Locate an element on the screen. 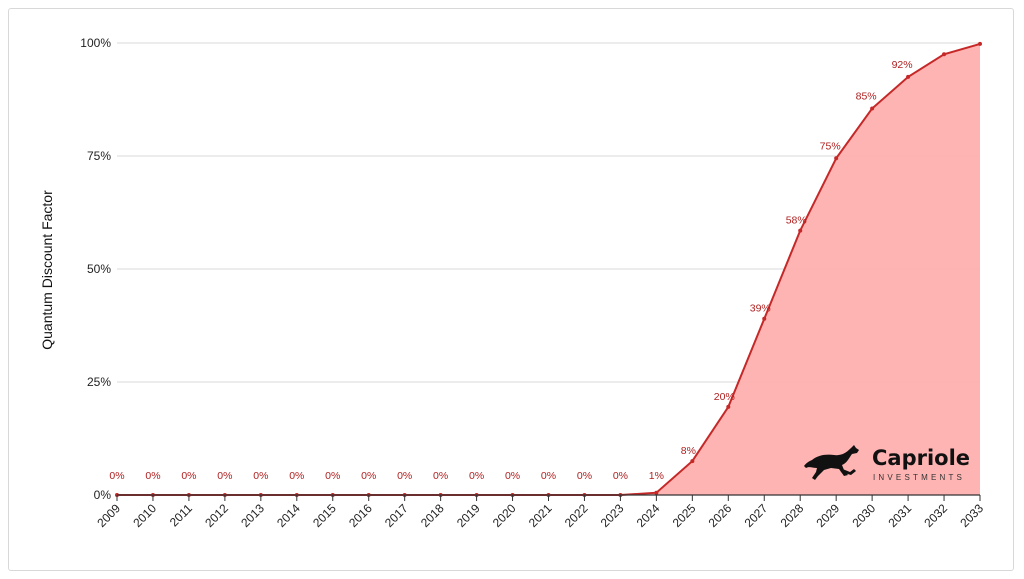 The height and width of the screenshot is (579, 1024). x-tick-label: 2020 is located at coordinates (504, 515).